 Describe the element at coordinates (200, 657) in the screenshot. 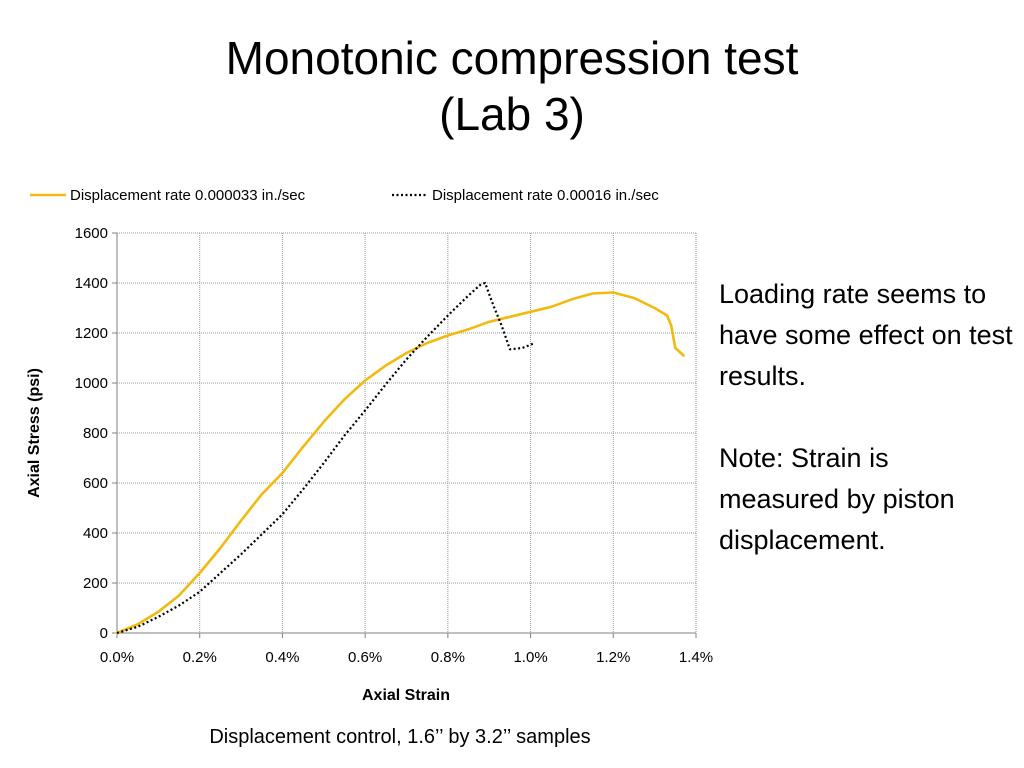

I see `x-tick-label: 0.2%` at that location.